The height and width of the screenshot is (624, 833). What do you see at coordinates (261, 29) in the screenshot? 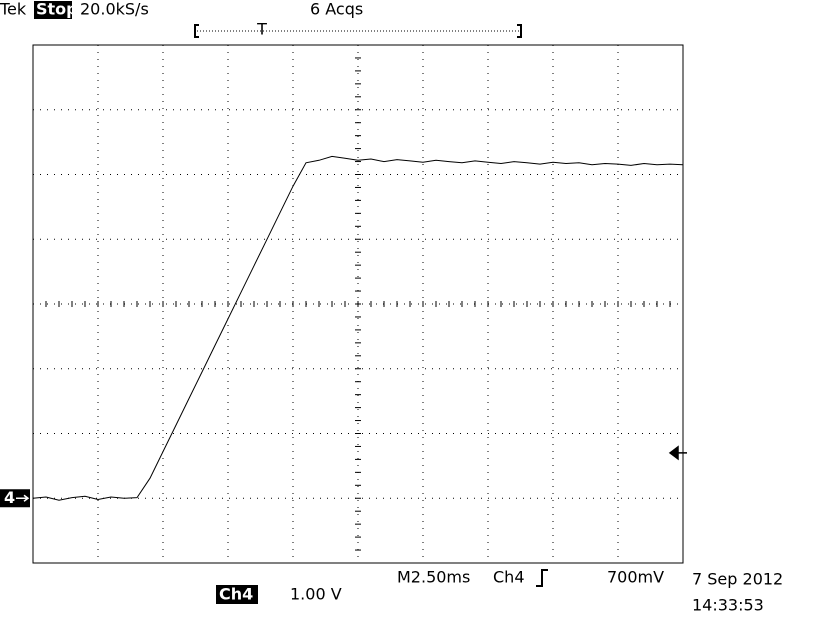
I see `trigger-position: T` at bounding box center [261, 29].